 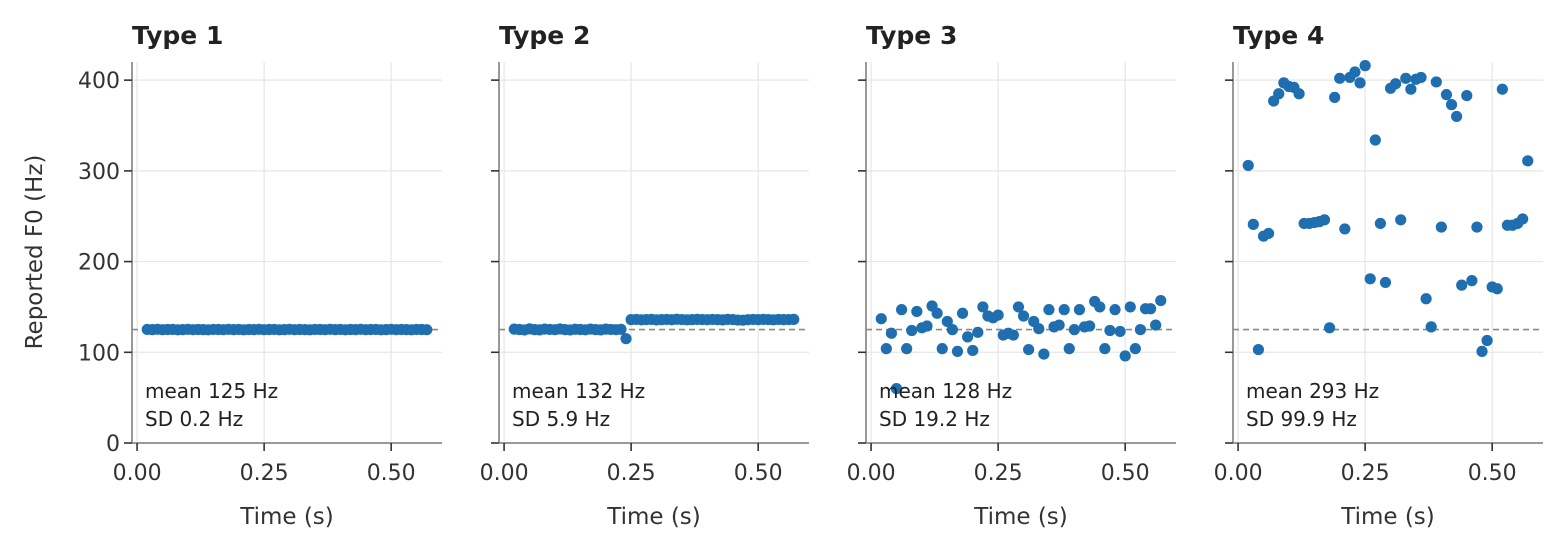 I want to click on y-tick-label: 0, so click(x=113, y=444).